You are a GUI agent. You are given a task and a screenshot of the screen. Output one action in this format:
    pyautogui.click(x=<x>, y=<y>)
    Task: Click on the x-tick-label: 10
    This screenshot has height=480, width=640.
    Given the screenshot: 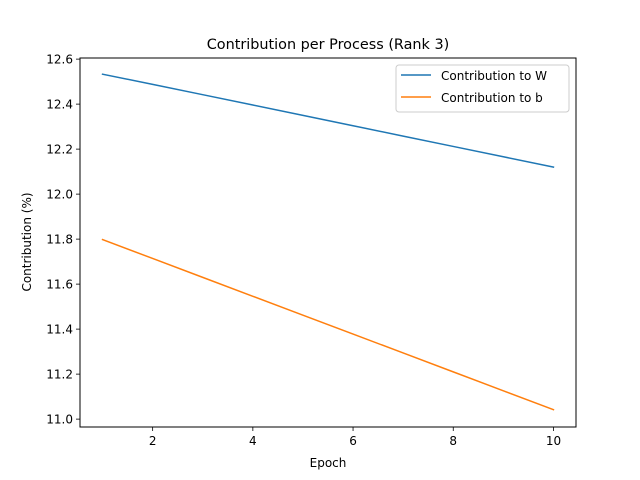 What is the action you would take?
    pyautogui.click(x=553, y=441)
    